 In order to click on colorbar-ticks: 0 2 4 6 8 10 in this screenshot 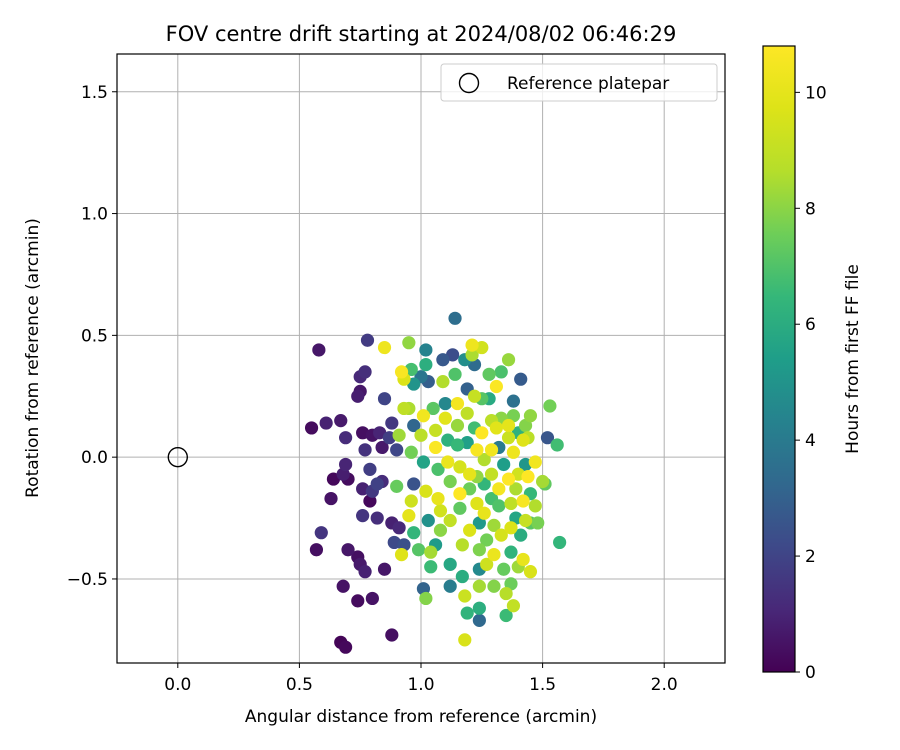, I will do `click(811, 383)`.